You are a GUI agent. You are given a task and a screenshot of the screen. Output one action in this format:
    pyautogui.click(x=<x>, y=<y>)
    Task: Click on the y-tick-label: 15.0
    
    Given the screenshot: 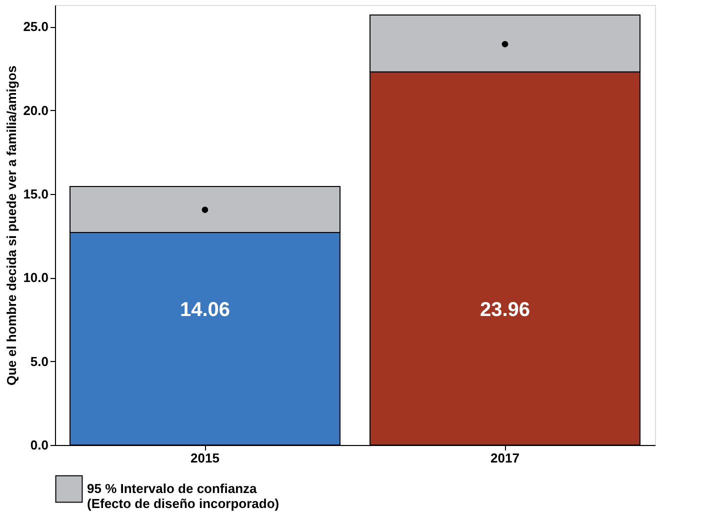 What is the action you would take?
    pyautogui.click(x=35, y=194)
    